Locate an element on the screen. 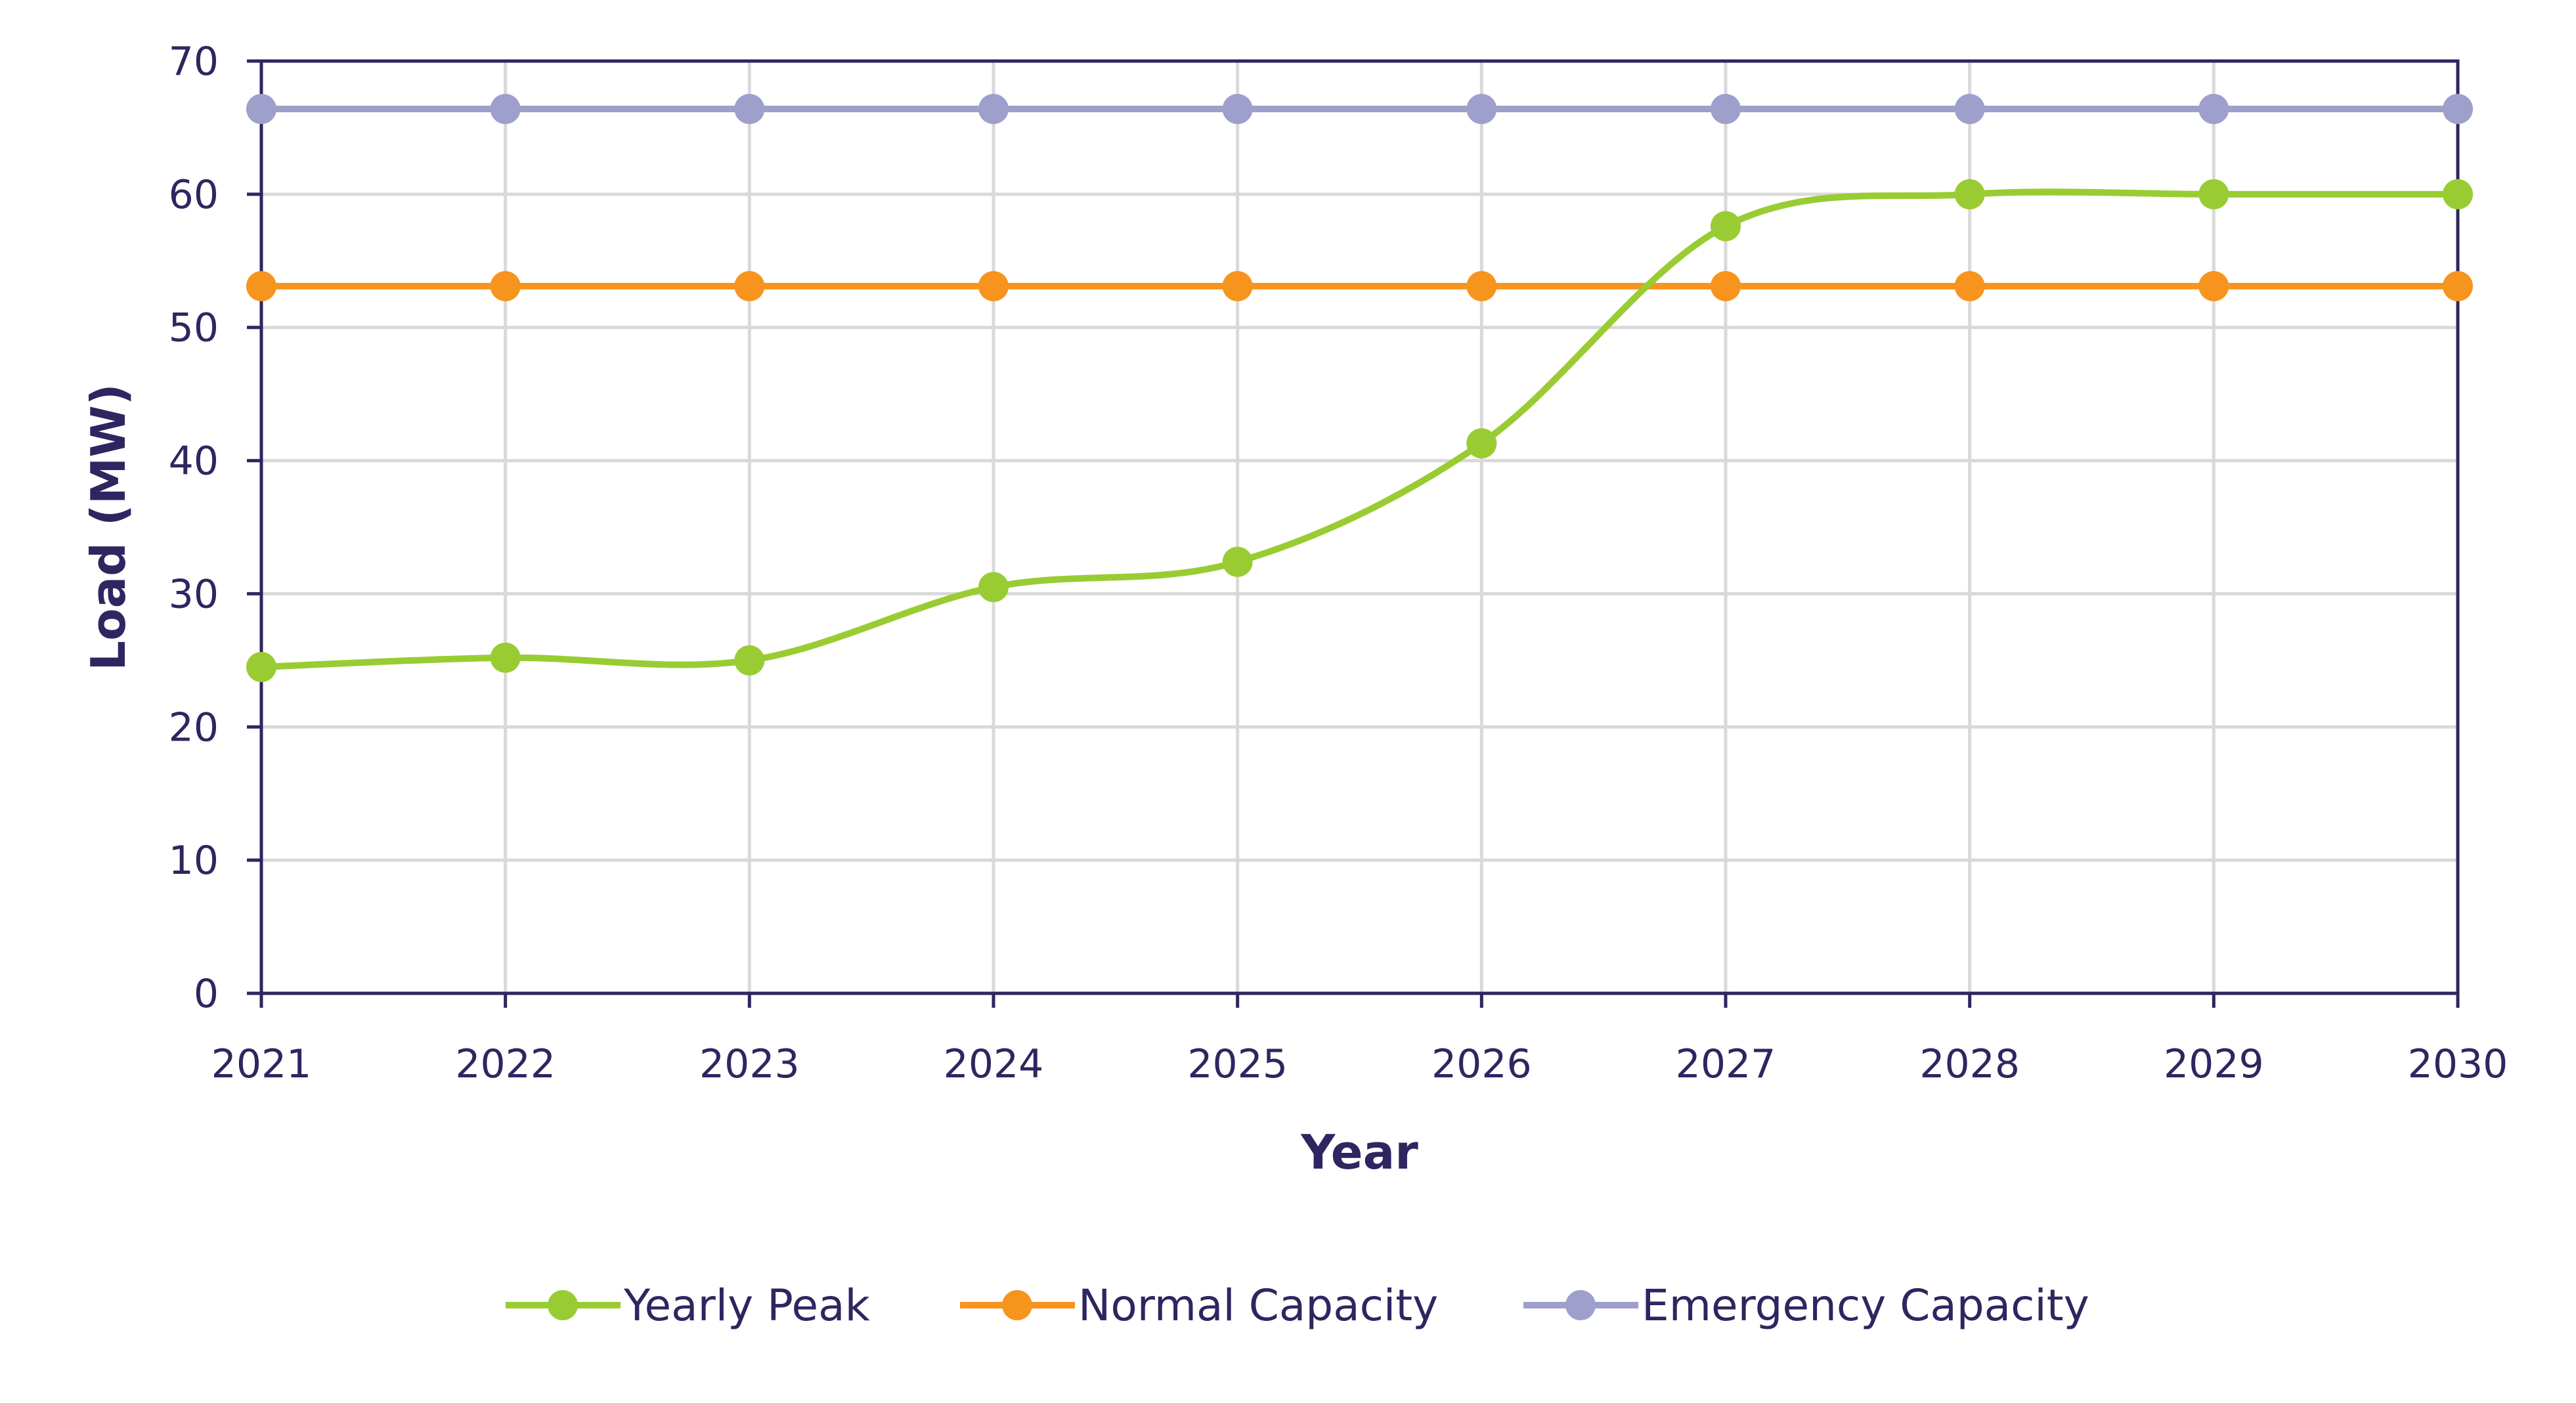 The width and height of the screenshot is (2576, 1403). x-tick-label: 2027 is located at coordinates (1726, 1064).